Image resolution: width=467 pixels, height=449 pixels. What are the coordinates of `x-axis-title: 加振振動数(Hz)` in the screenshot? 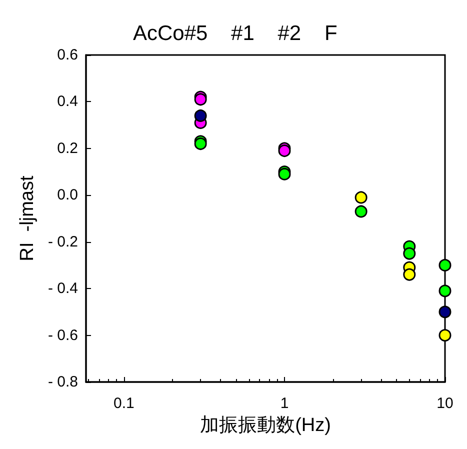 It's located at (265, 425).